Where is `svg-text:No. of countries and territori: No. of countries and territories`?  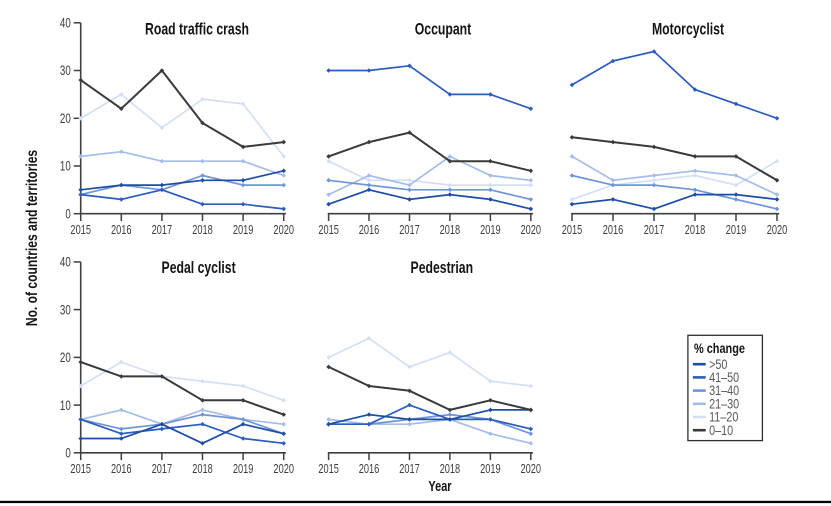
svg-text:No. of countries and territori: No. of countries and territories is located at coordinates (32, 238).